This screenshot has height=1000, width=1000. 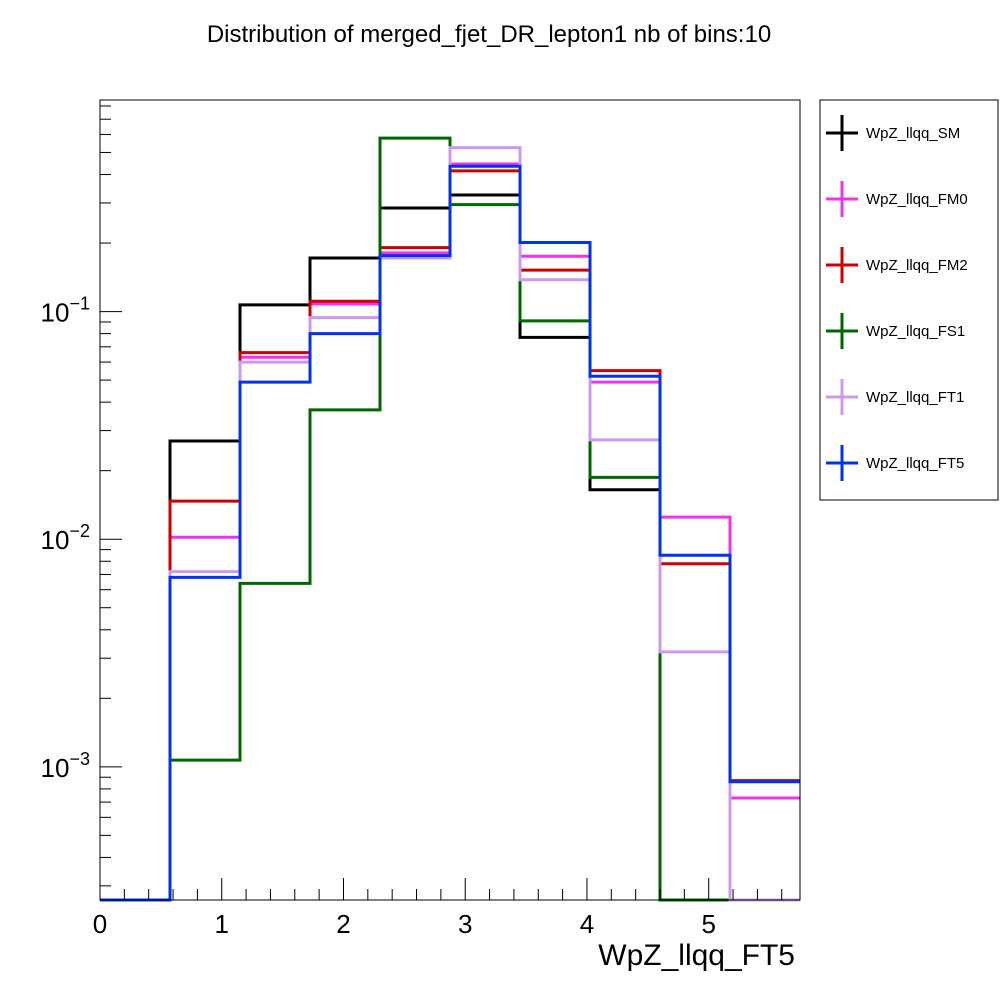 I want to click on legend-box, so click(x=909, y=300).